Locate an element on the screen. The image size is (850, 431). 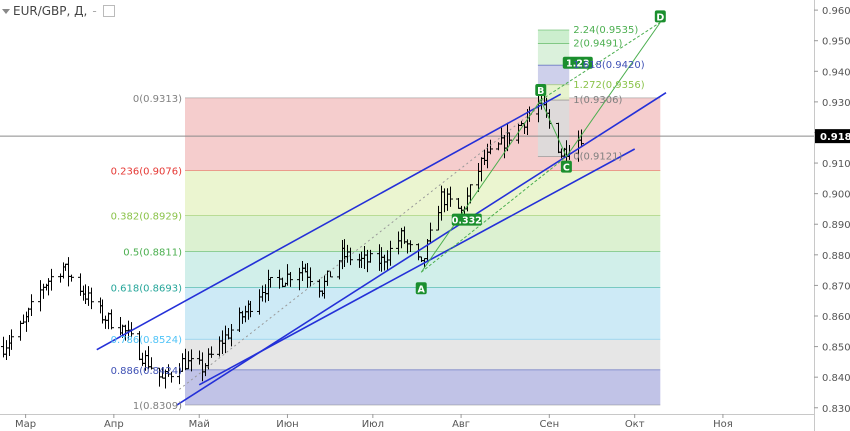
fib-level-label: 0.236(0.9076) is located at coordinates (147, 171).